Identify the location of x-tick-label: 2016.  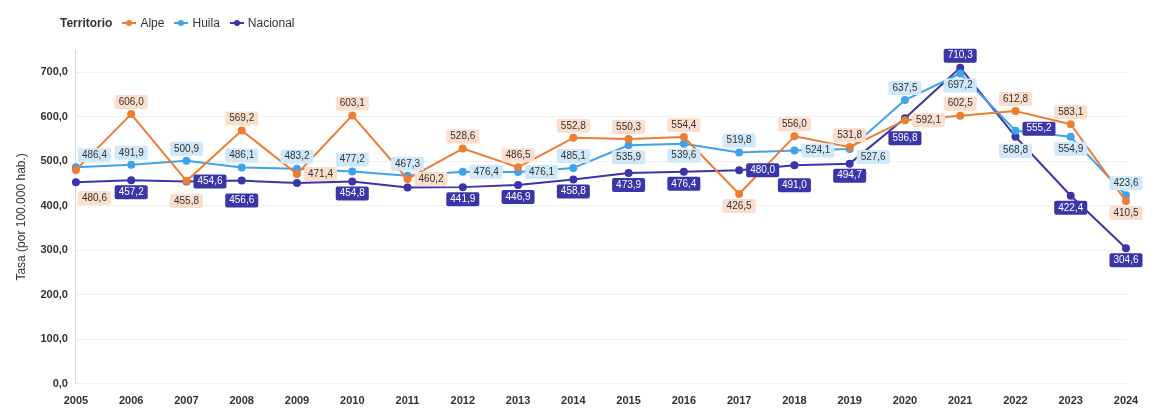
(684, 400).